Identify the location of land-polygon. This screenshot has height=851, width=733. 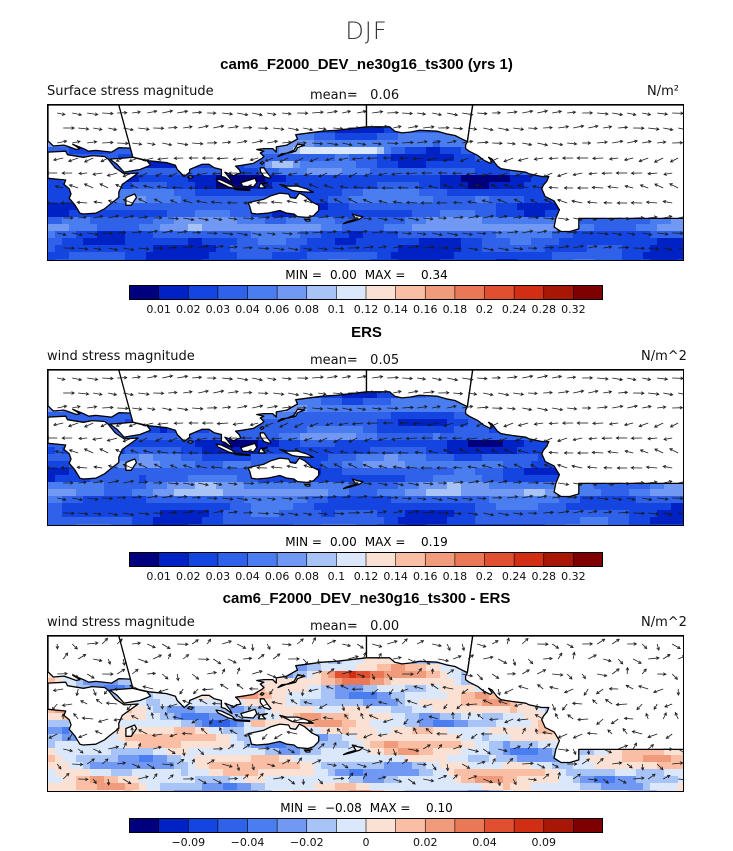
(283, 205).